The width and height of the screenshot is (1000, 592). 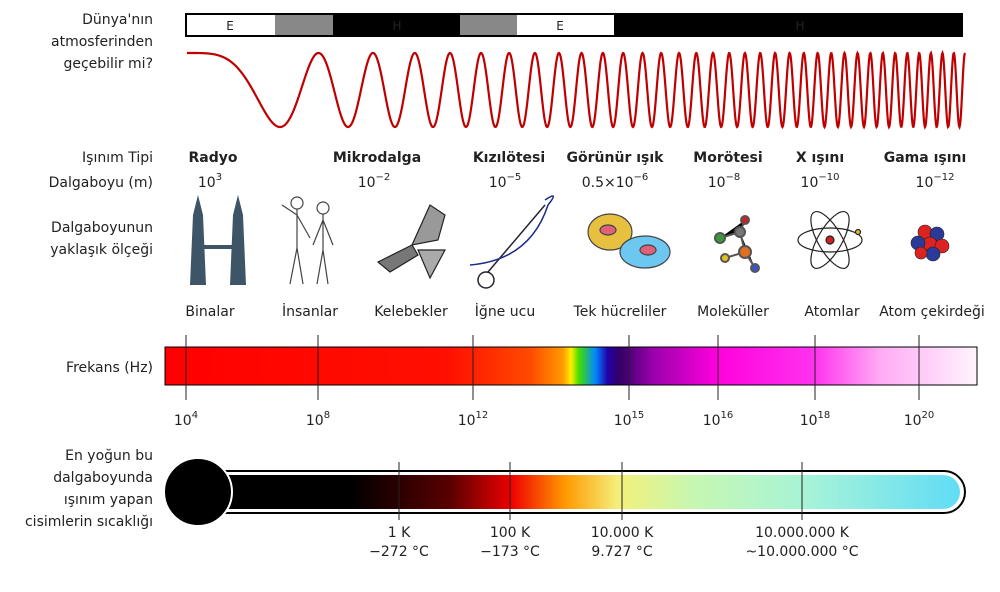 I want to click on row-label: dalgaboyunda, so click(x=103, y=478).